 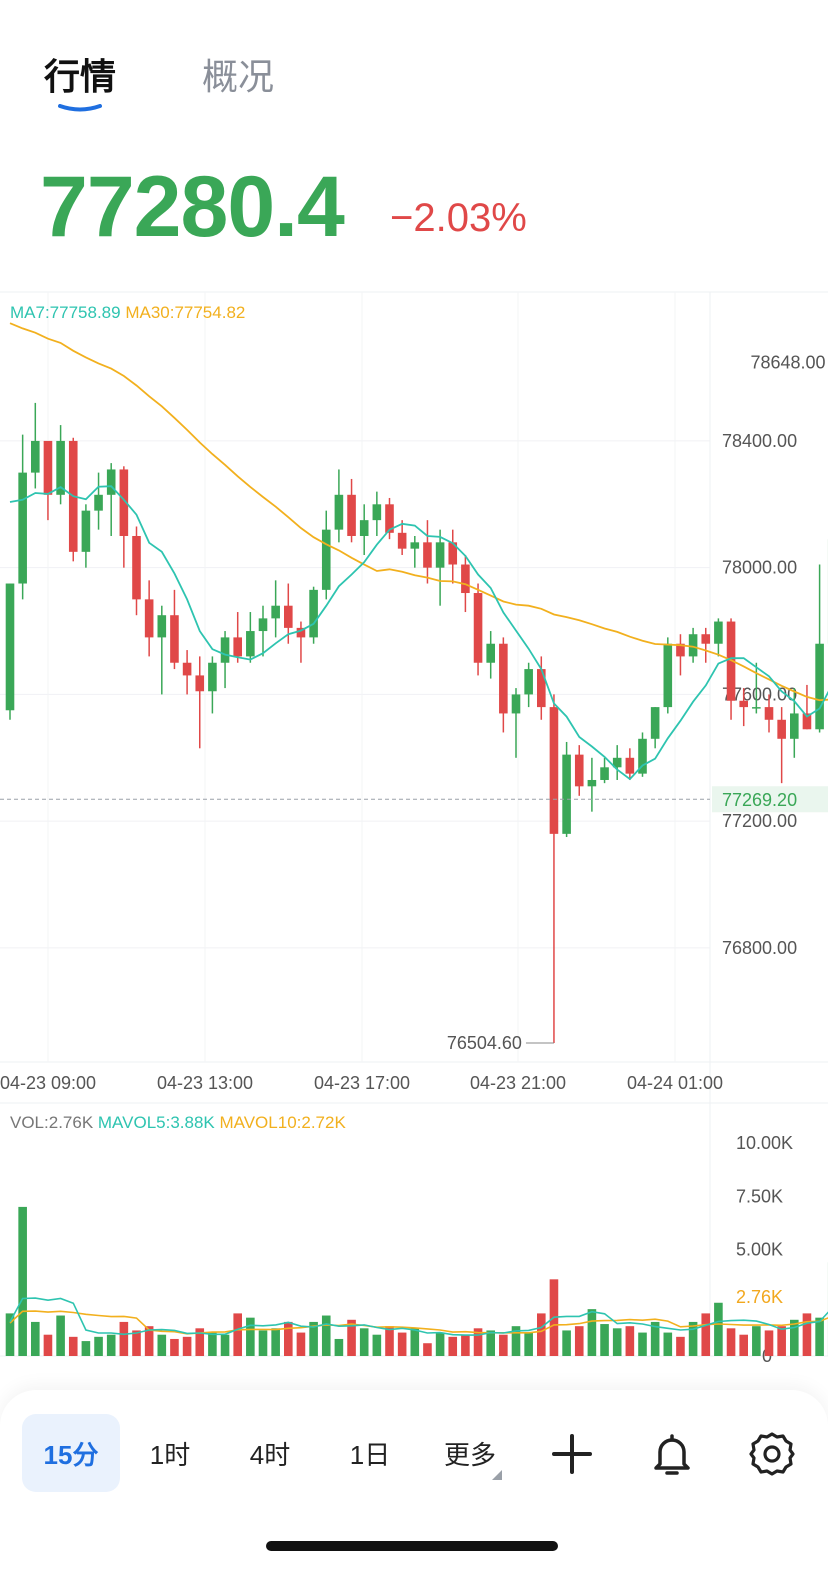 I want to click on high-price-label: 78648.00, so click(x=787, y=362).